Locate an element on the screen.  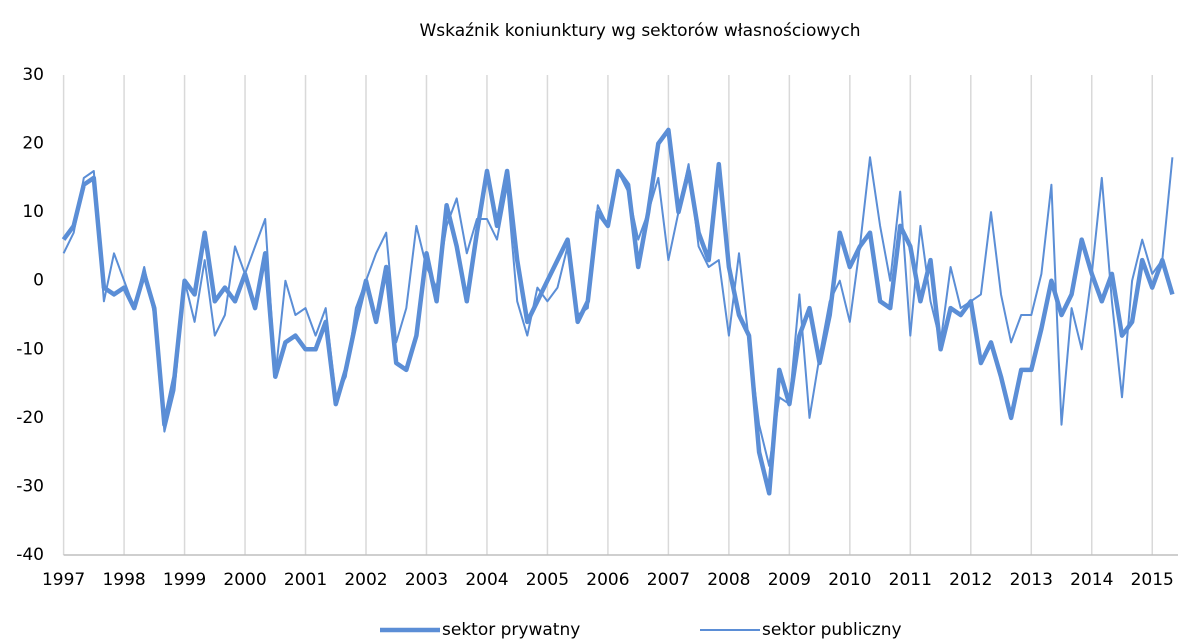
x-tick-label: 1998 is located at coordinates (123, 580).